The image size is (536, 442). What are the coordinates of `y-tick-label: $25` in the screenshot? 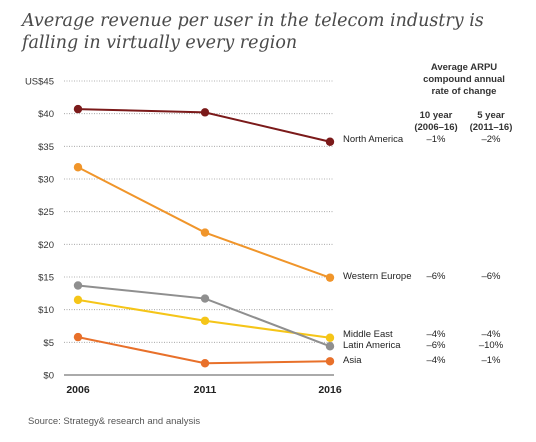 It's located at (46, 212).